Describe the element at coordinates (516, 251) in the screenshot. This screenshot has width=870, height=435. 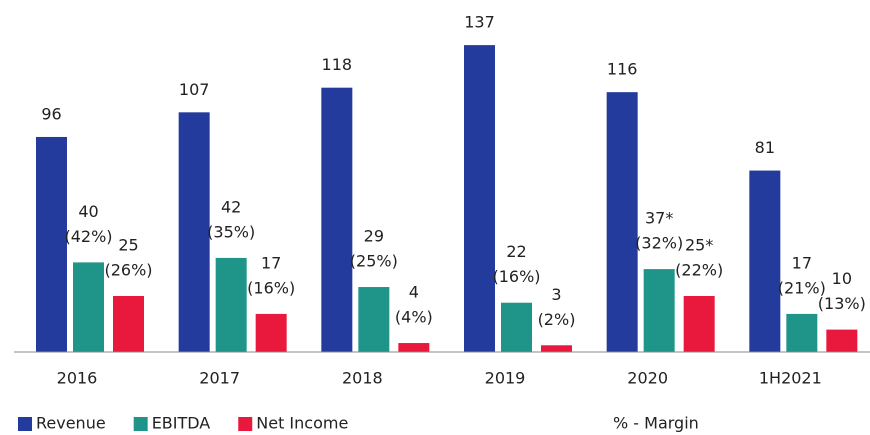
I see `value-label: 22` at that location.